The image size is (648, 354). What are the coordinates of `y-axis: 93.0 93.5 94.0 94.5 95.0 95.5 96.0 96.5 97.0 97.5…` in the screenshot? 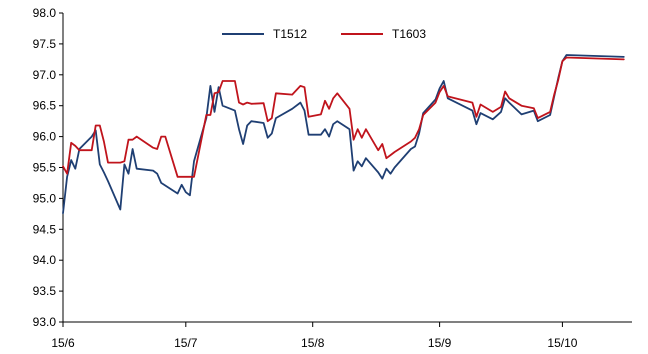 It's located at (48, 167).